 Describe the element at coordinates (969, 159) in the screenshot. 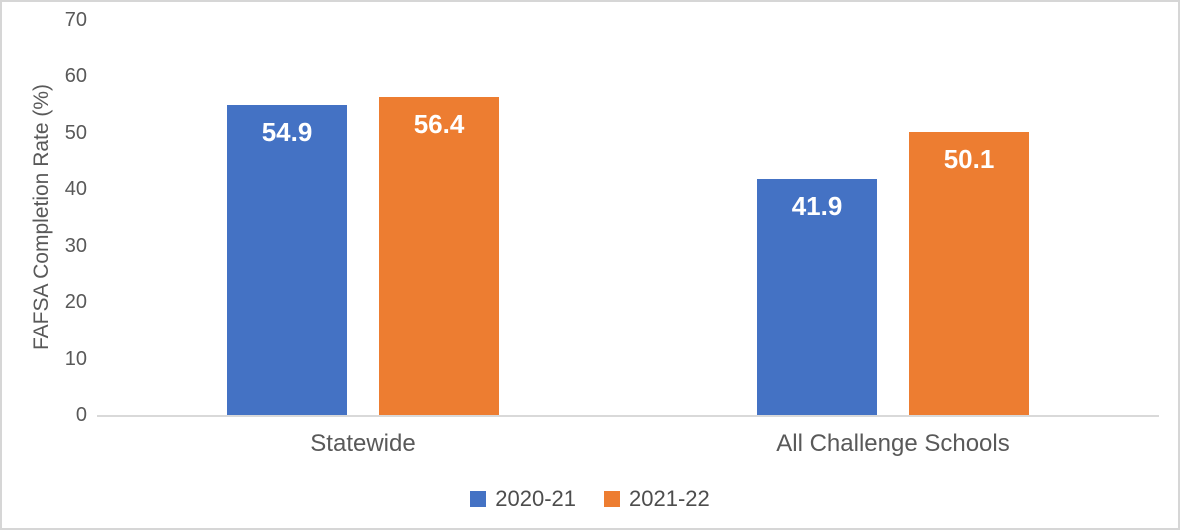

I see `bar-data-label: 50.1` at that location.